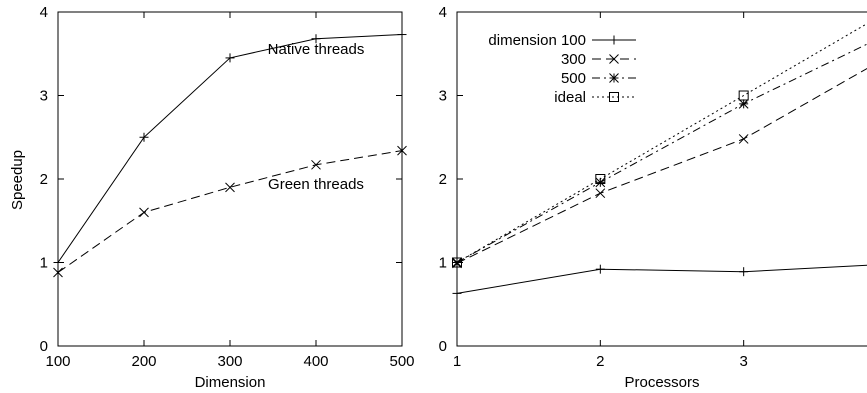  What do you see at coordinates (401, 361) in the screenshot?
I see `chart-left-x-tick-label: 500` at bounding box center [401, 361].